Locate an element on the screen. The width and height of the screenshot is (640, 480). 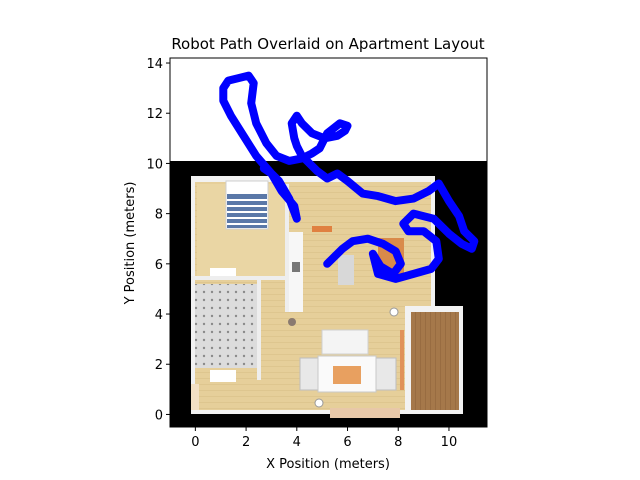
y-tick-label: 8 is located at coordinates (159, 215).